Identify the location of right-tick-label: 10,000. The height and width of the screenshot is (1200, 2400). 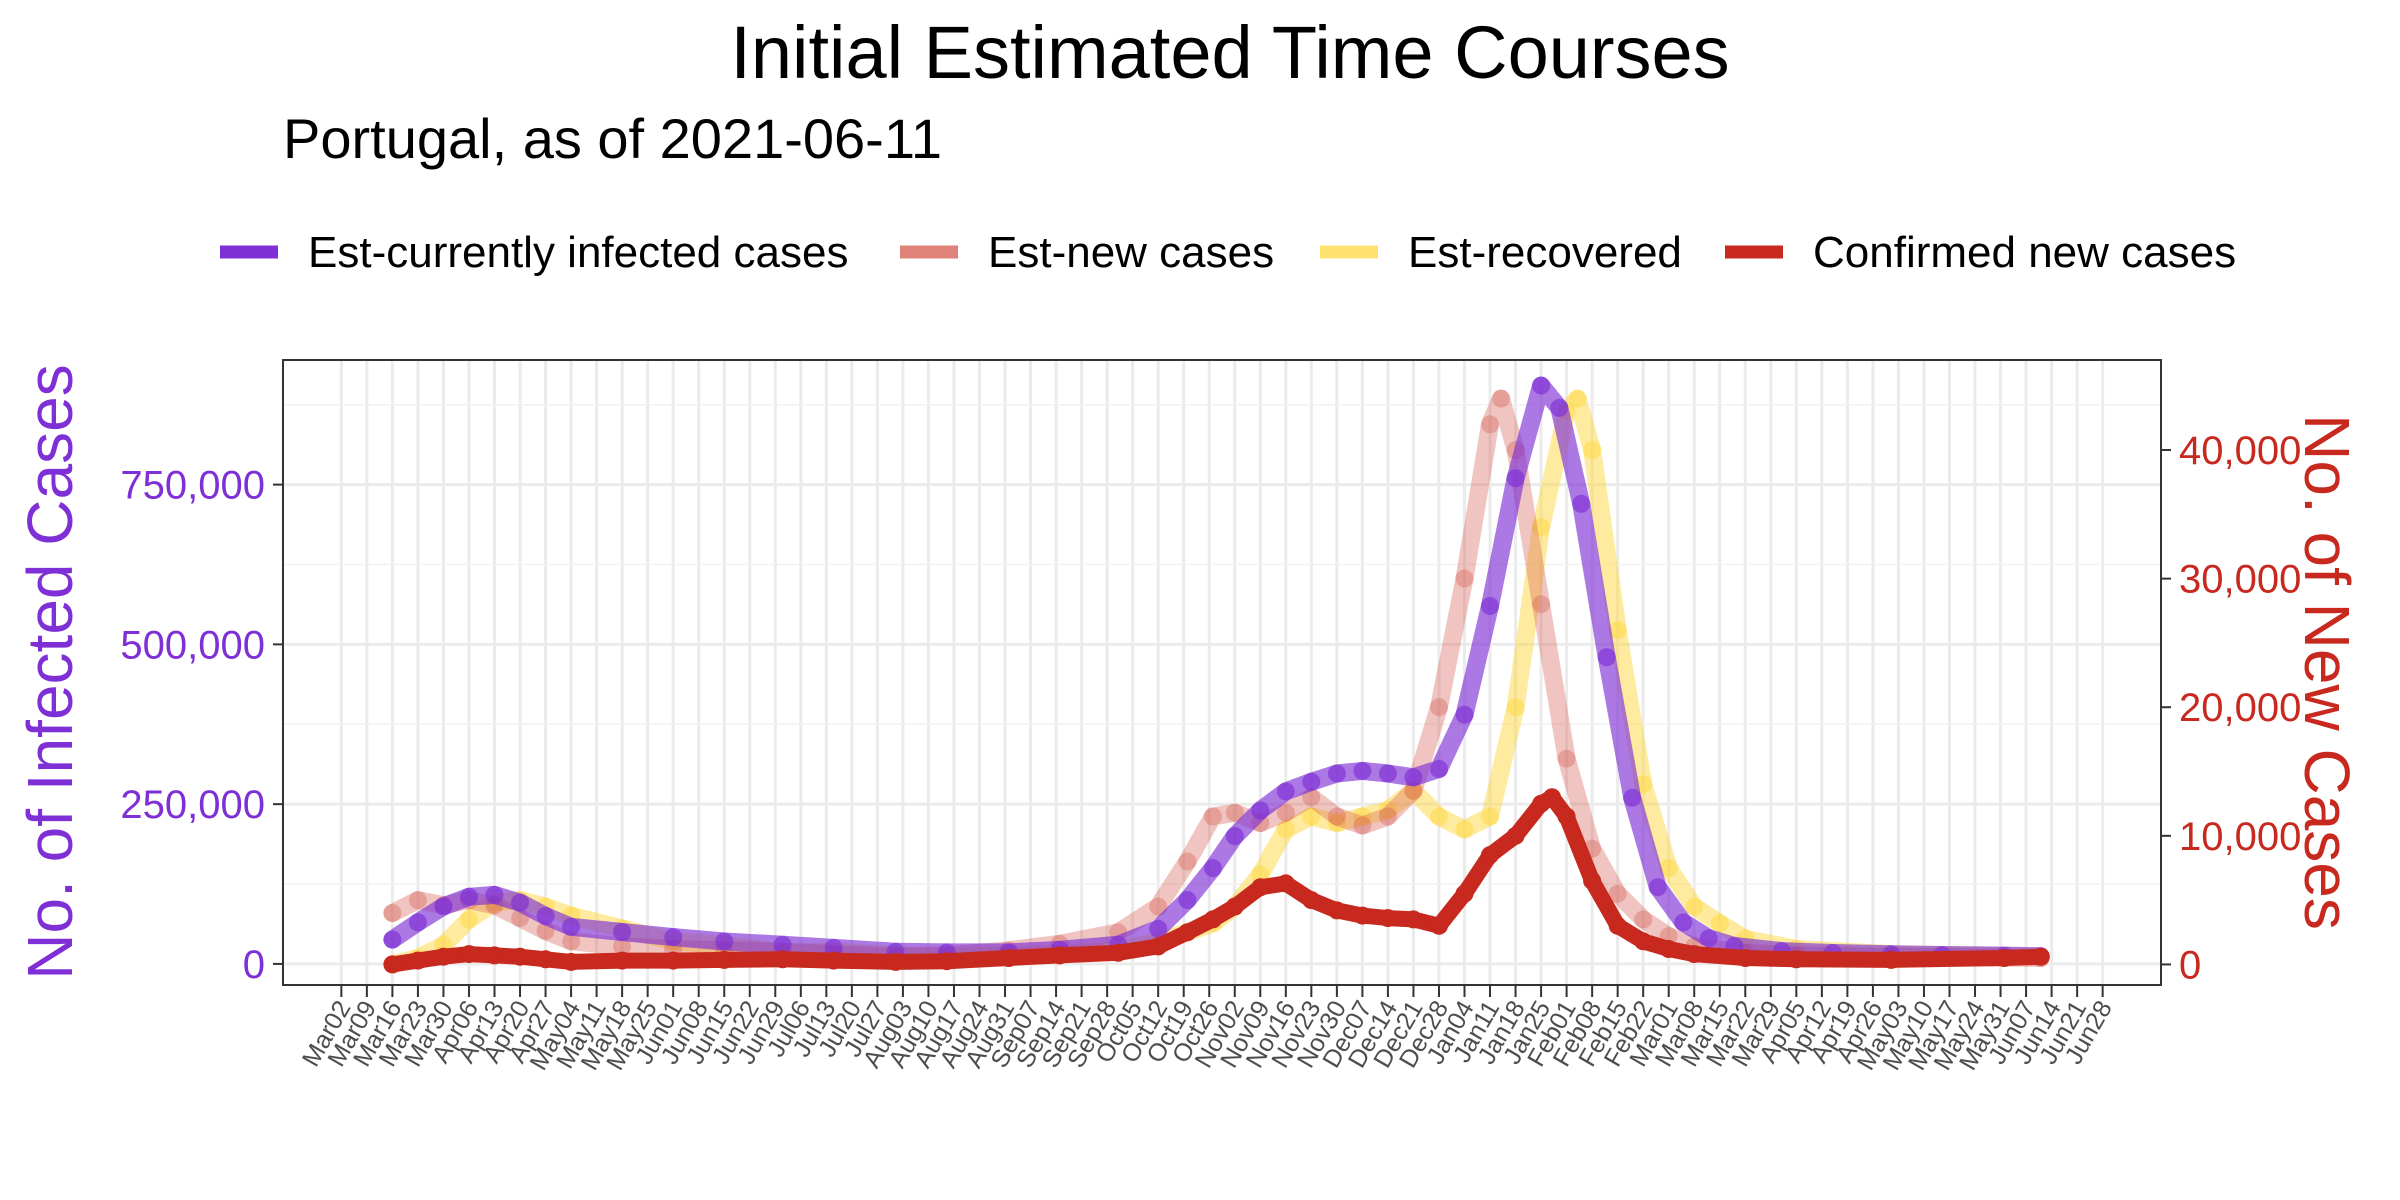
(2240, 837).